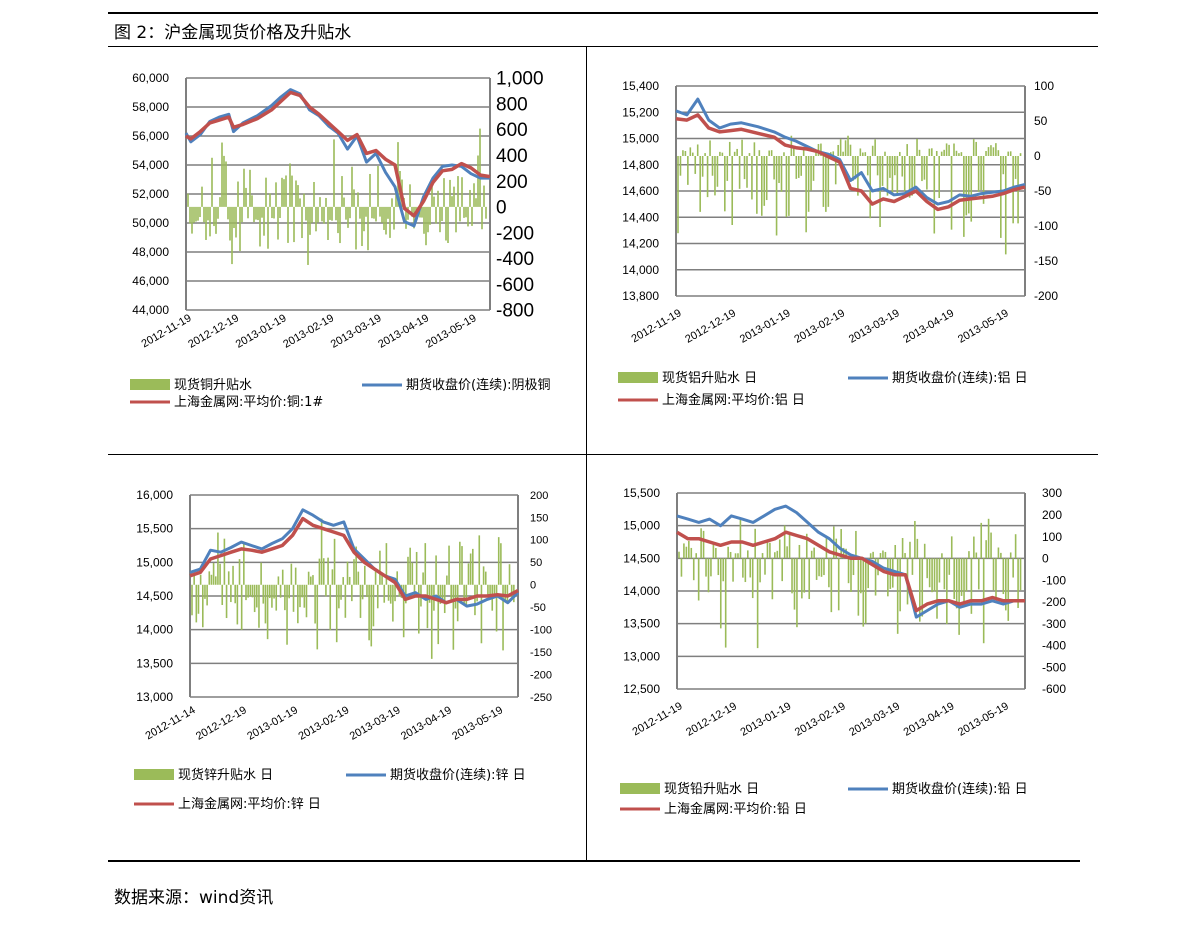  Describe the element at coordinates (154, 529) in the screenshot. I see `y-left-tick-label: 15,500` at that location.